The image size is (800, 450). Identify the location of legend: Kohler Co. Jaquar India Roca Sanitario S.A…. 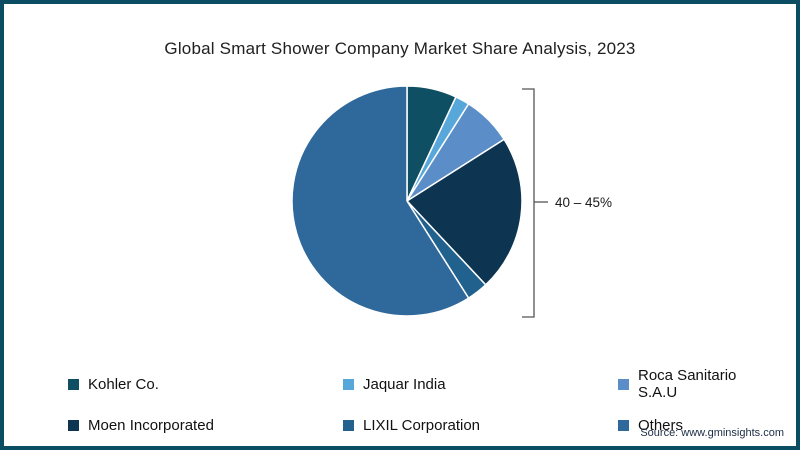
(423, 400).